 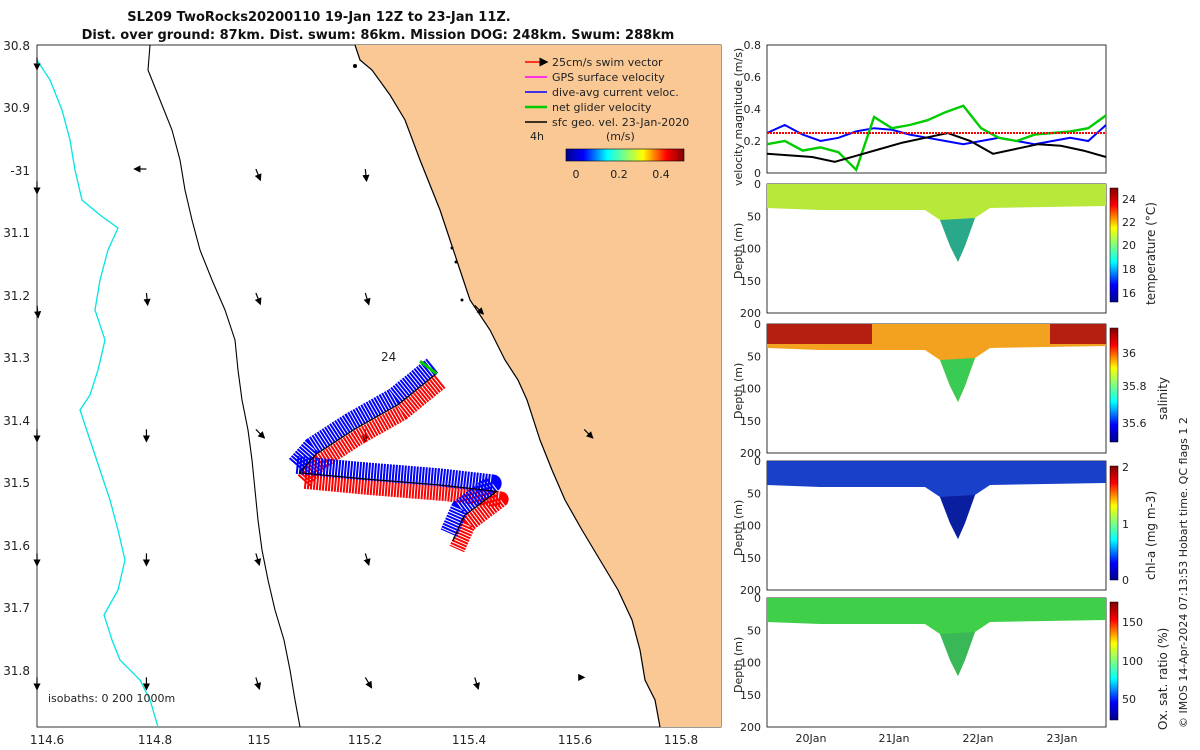 I want to click on vel-y-tick: 0.2, so click(x=753, y=141).